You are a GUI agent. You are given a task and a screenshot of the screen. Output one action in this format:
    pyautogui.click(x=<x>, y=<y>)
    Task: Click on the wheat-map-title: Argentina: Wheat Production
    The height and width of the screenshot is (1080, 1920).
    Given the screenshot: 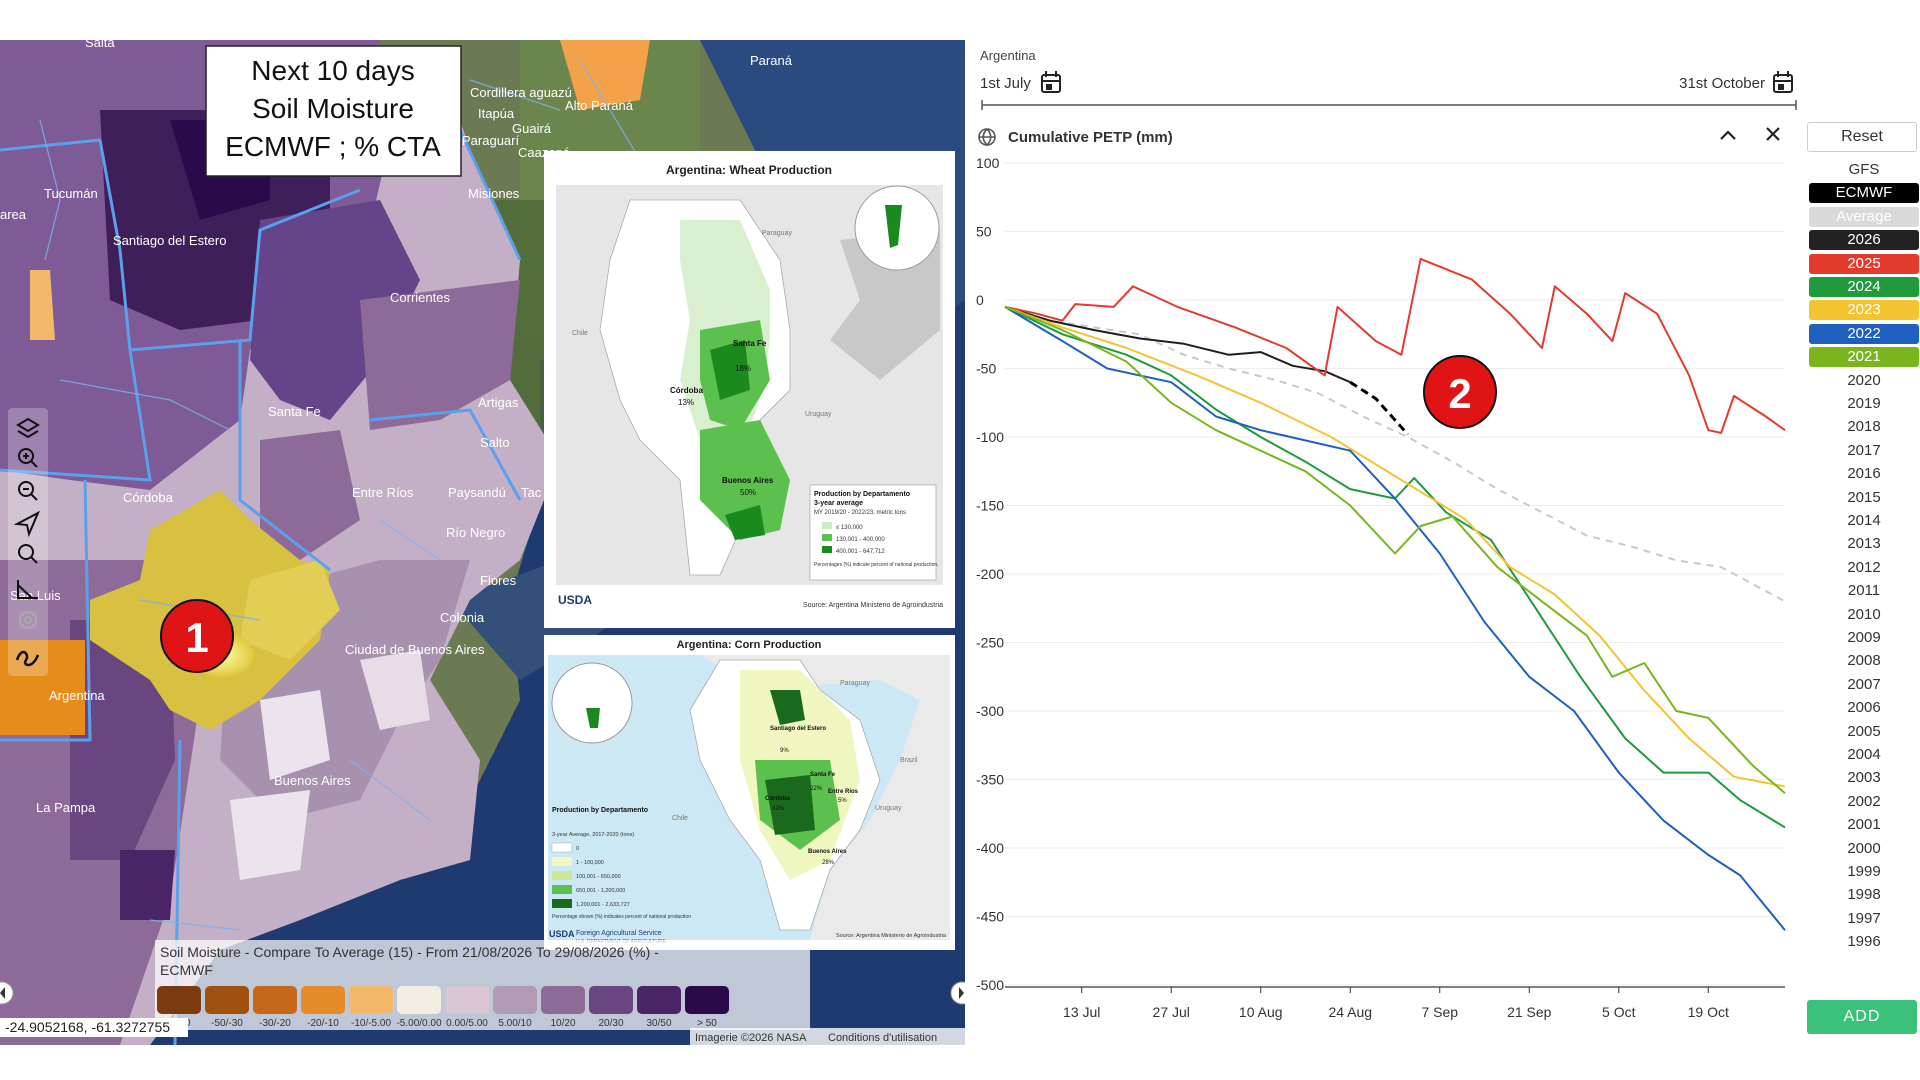 What is the action you would take?
    pyautogui.click(x=749, y=170)
    